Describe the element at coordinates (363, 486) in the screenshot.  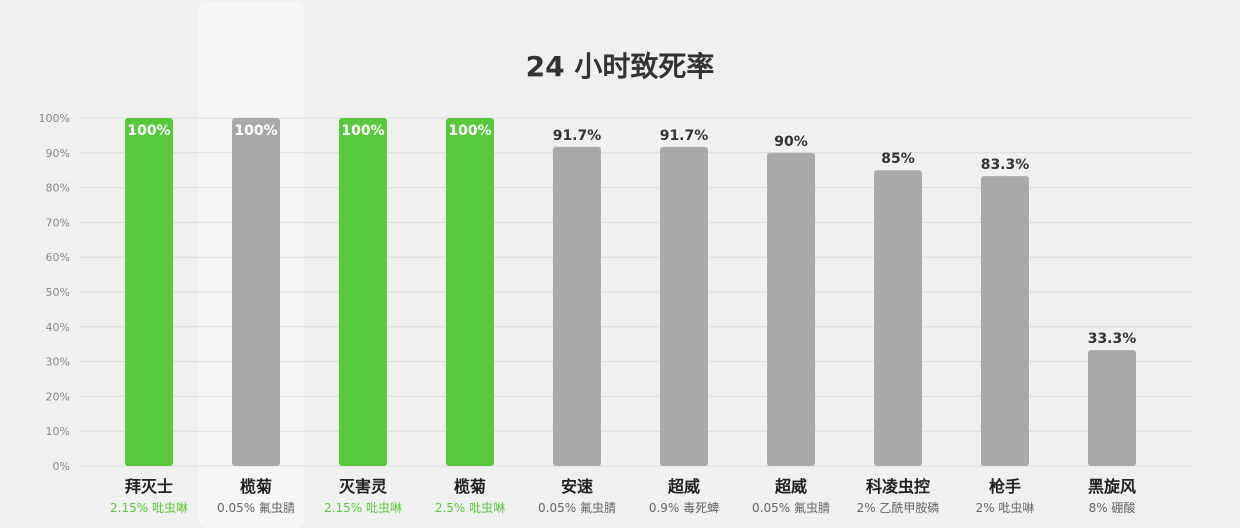
I see `category-label: 灭害灵` at that location.